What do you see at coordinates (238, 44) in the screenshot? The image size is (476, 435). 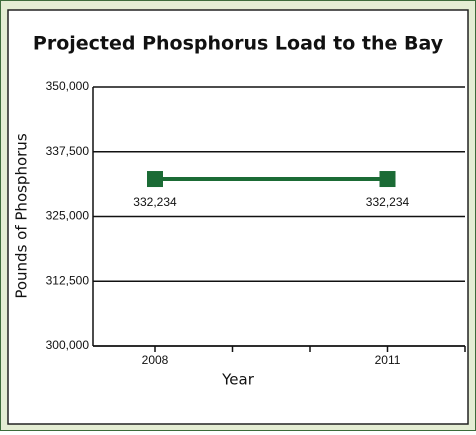 I see `chart-title: Projected Phosphorus Load to the Bay` at bounding box center [238, 44].